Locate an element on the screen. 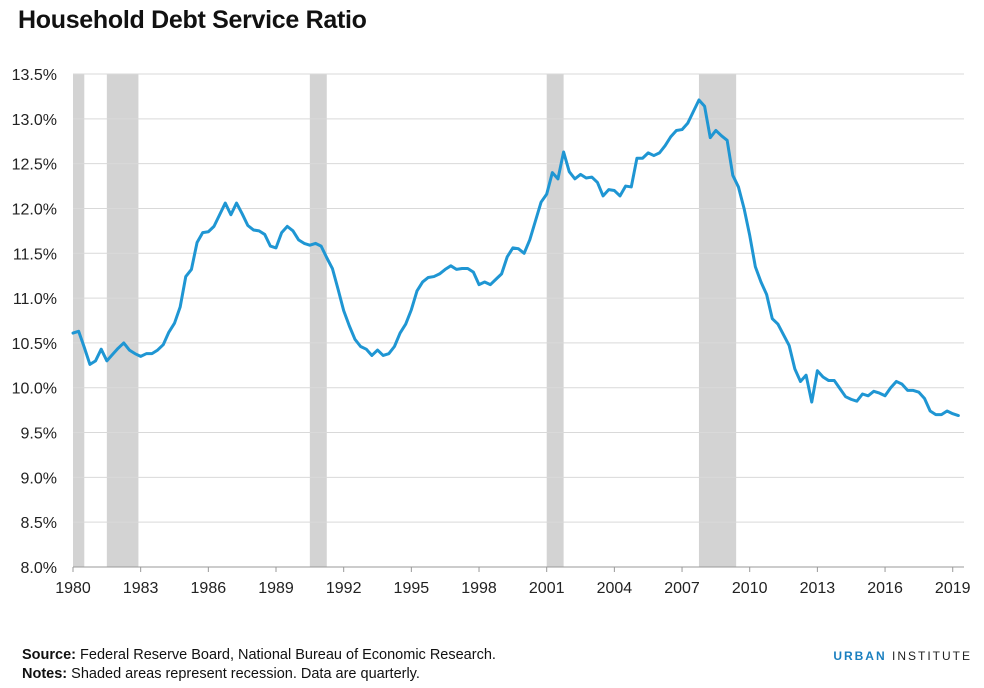  x-tick-label: 1992 is located at coordinates (344, 588).